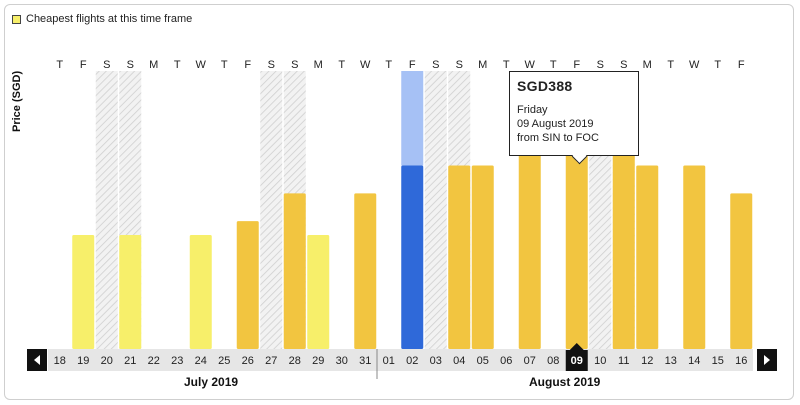 The width and height of the screenshot is (800, 405). I want to click on date-selected-pointer, so click(576, 346).